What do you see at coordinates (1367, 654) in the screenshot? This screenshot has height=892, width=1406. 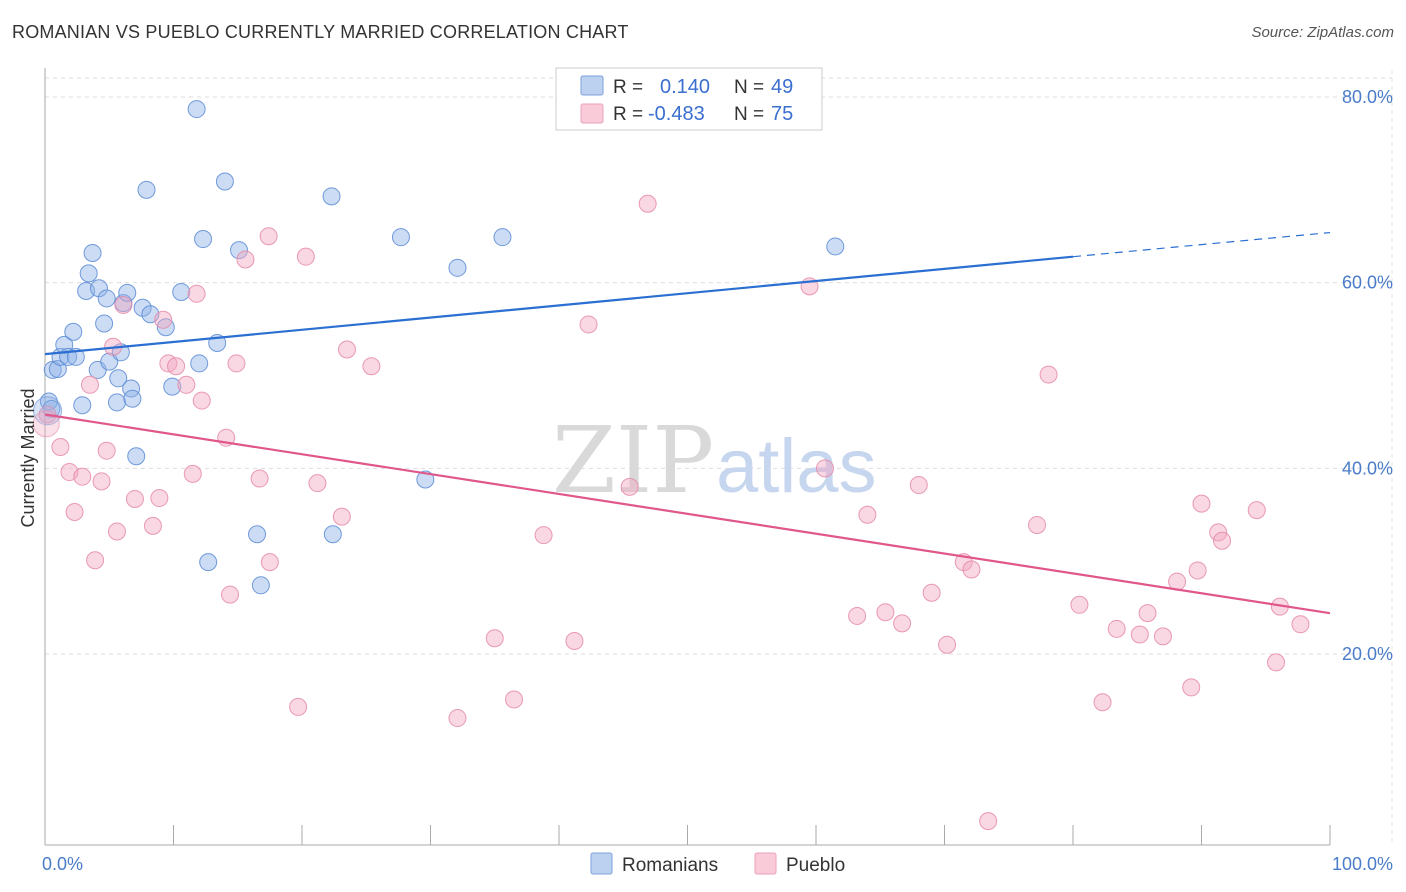 I see `y-tick-label: 20.0%` at bounding box center [1367, 654].